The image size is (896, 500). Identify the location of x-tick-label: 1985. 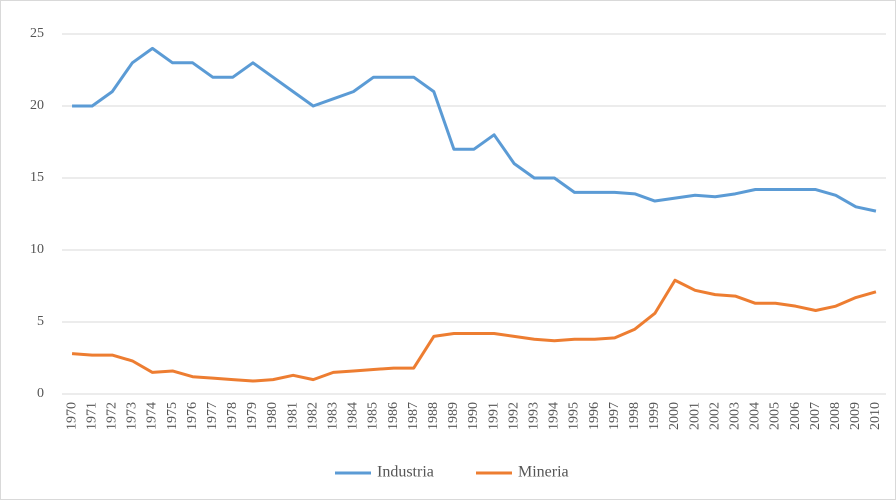
(373, 416).